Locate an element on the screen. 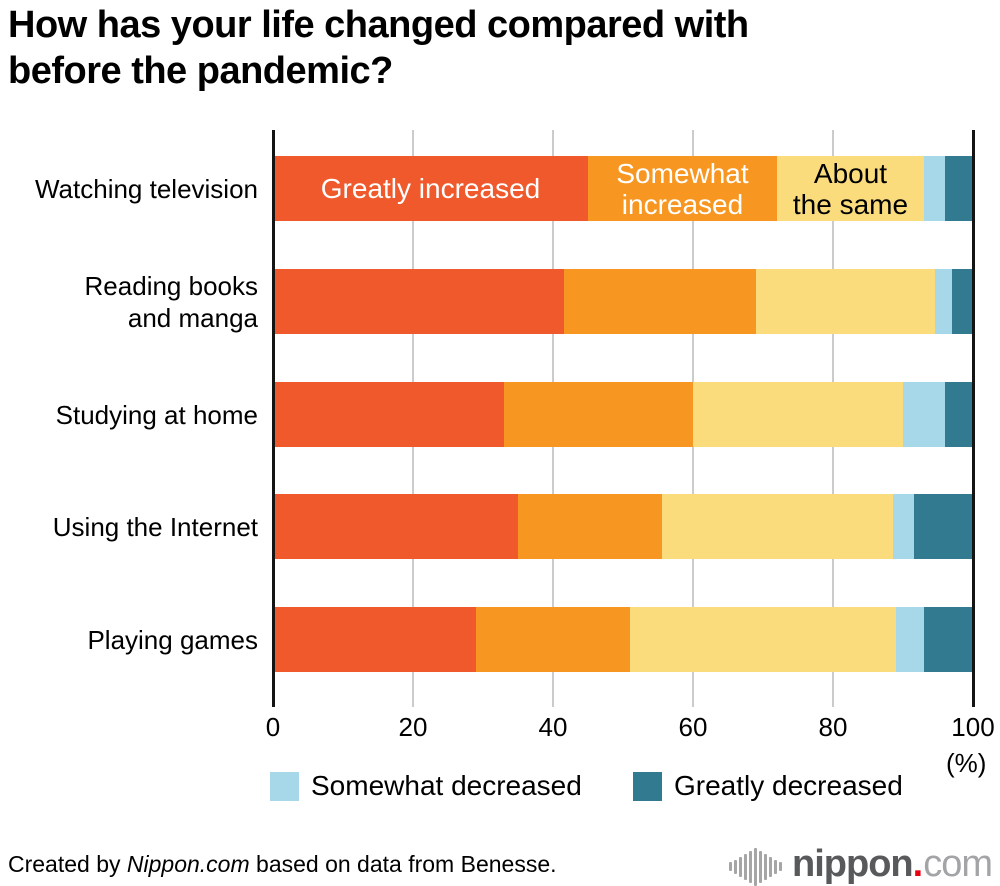 Image resolution: width=1000 pixels, height=886 pixels. x-tick-label: 0 is located at coordinates (273, 727).